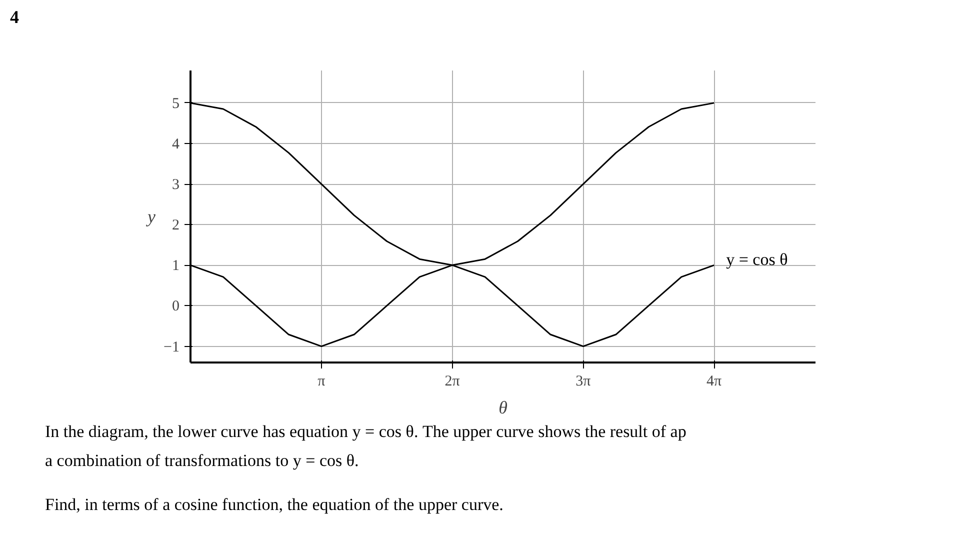  What do you see at coordinates (714, 382) in the screenshot?
I see `x-tick-label: 4π` at bounding box center [714, 382].